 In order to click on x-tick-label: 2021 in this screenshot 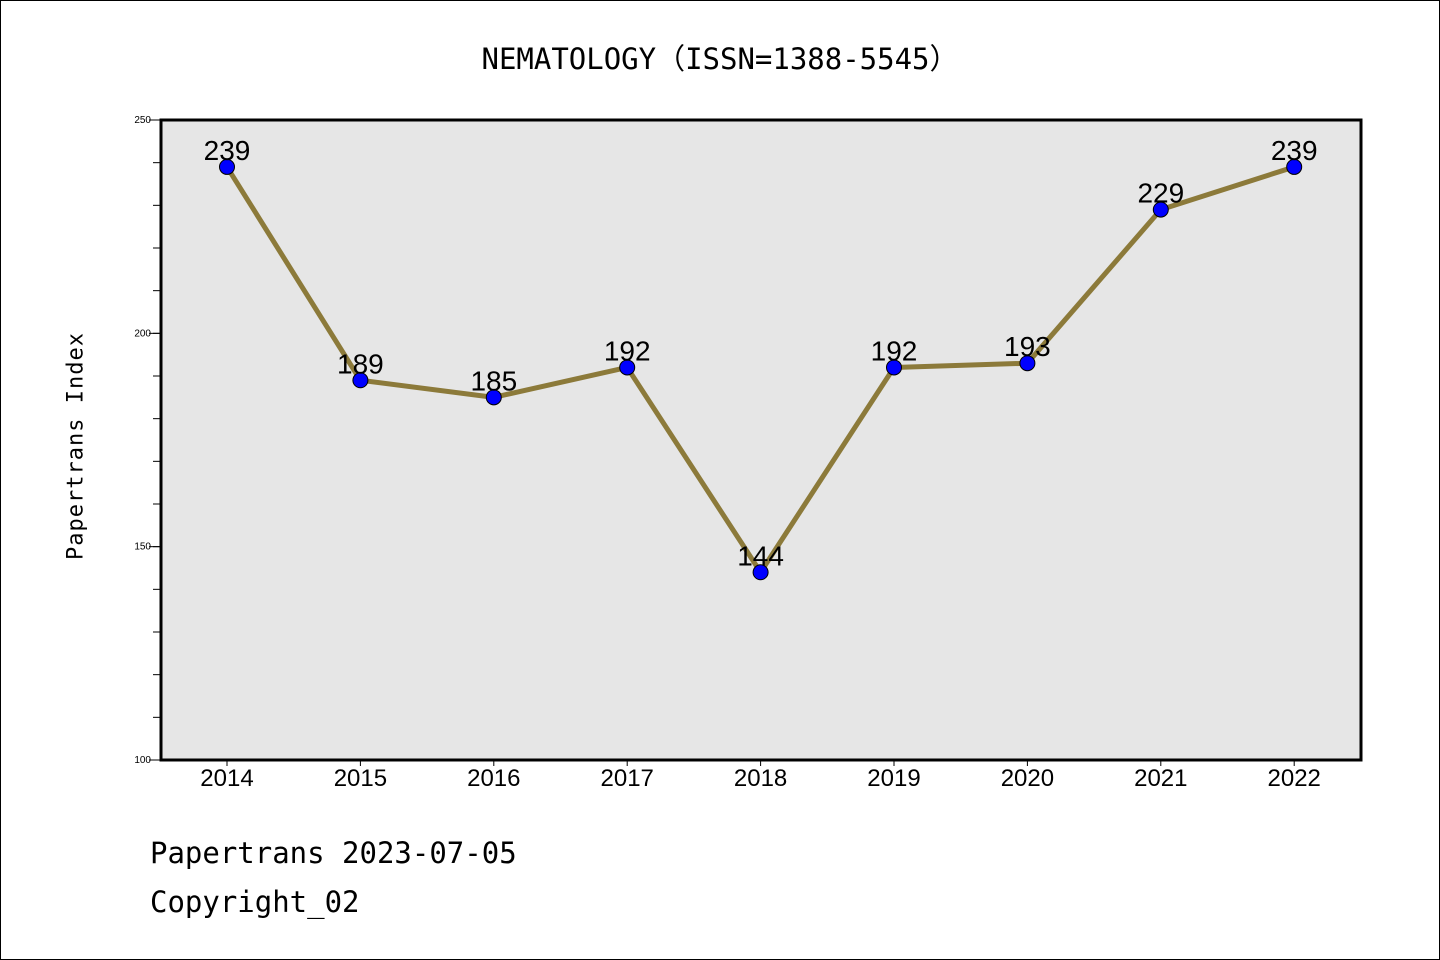, I will do `click(1160, 778)`.